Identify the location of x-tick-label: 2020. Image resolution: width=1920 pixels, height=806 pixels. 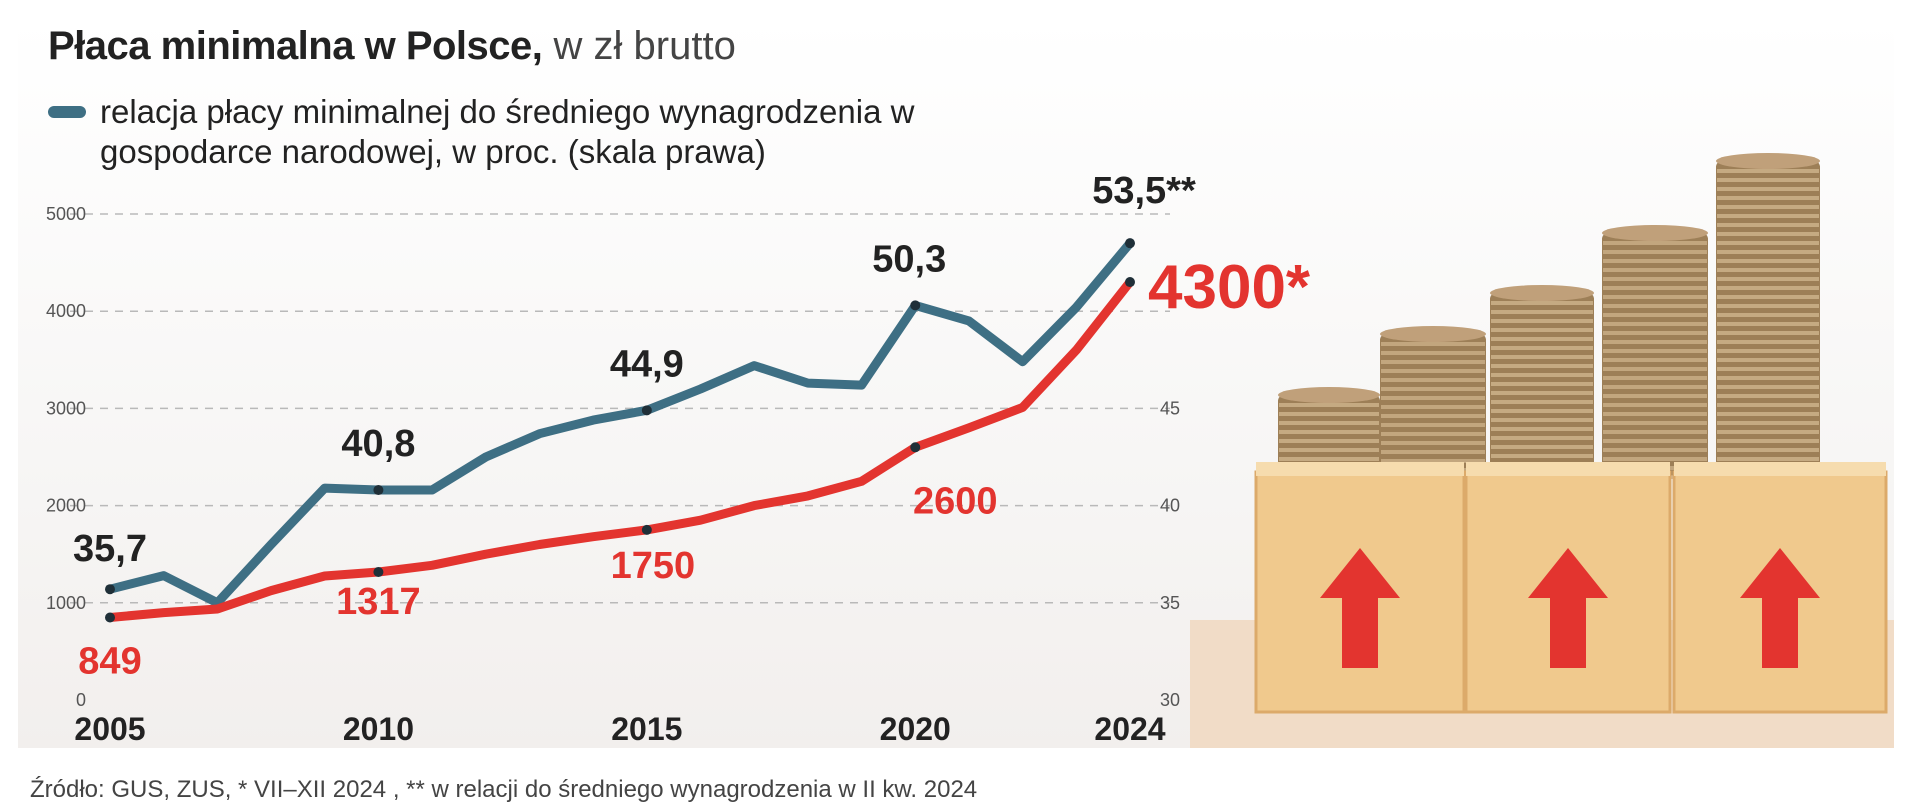
(915, 729).